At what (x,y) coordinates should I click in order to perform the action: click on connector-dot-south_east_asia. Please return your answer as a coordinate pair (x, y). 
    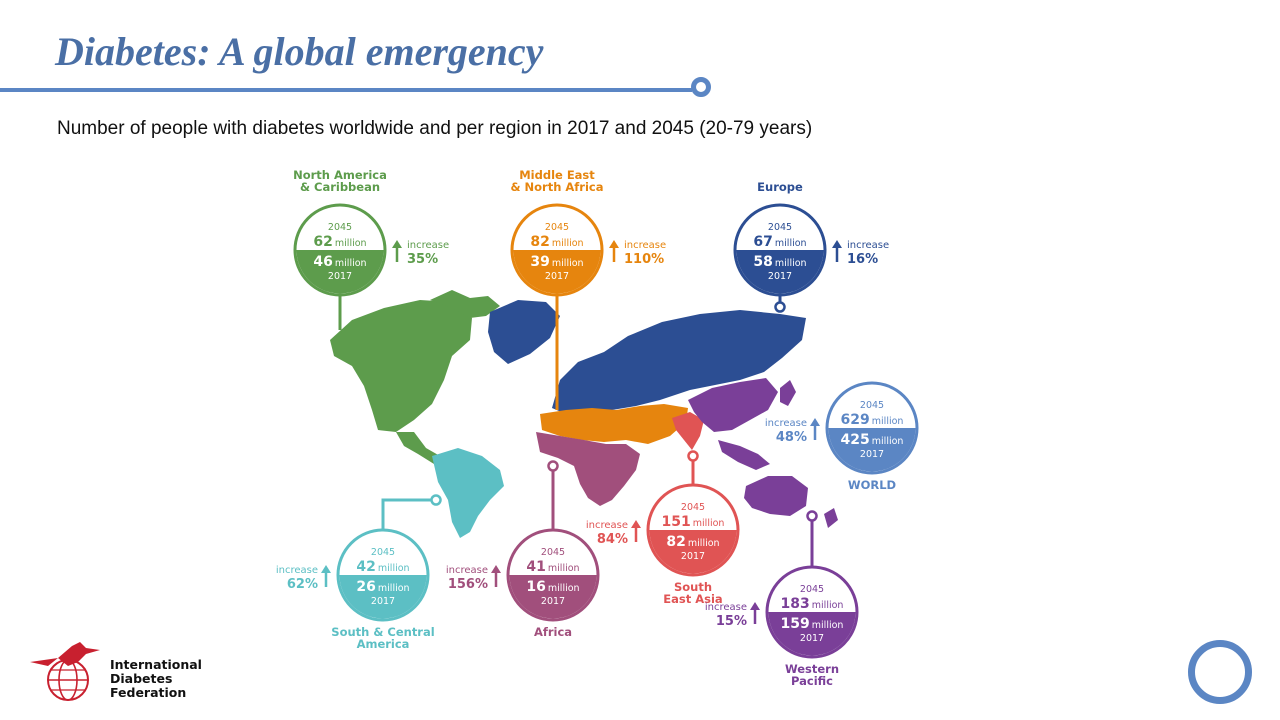
    Looking at the image, I should click on (693, 456).